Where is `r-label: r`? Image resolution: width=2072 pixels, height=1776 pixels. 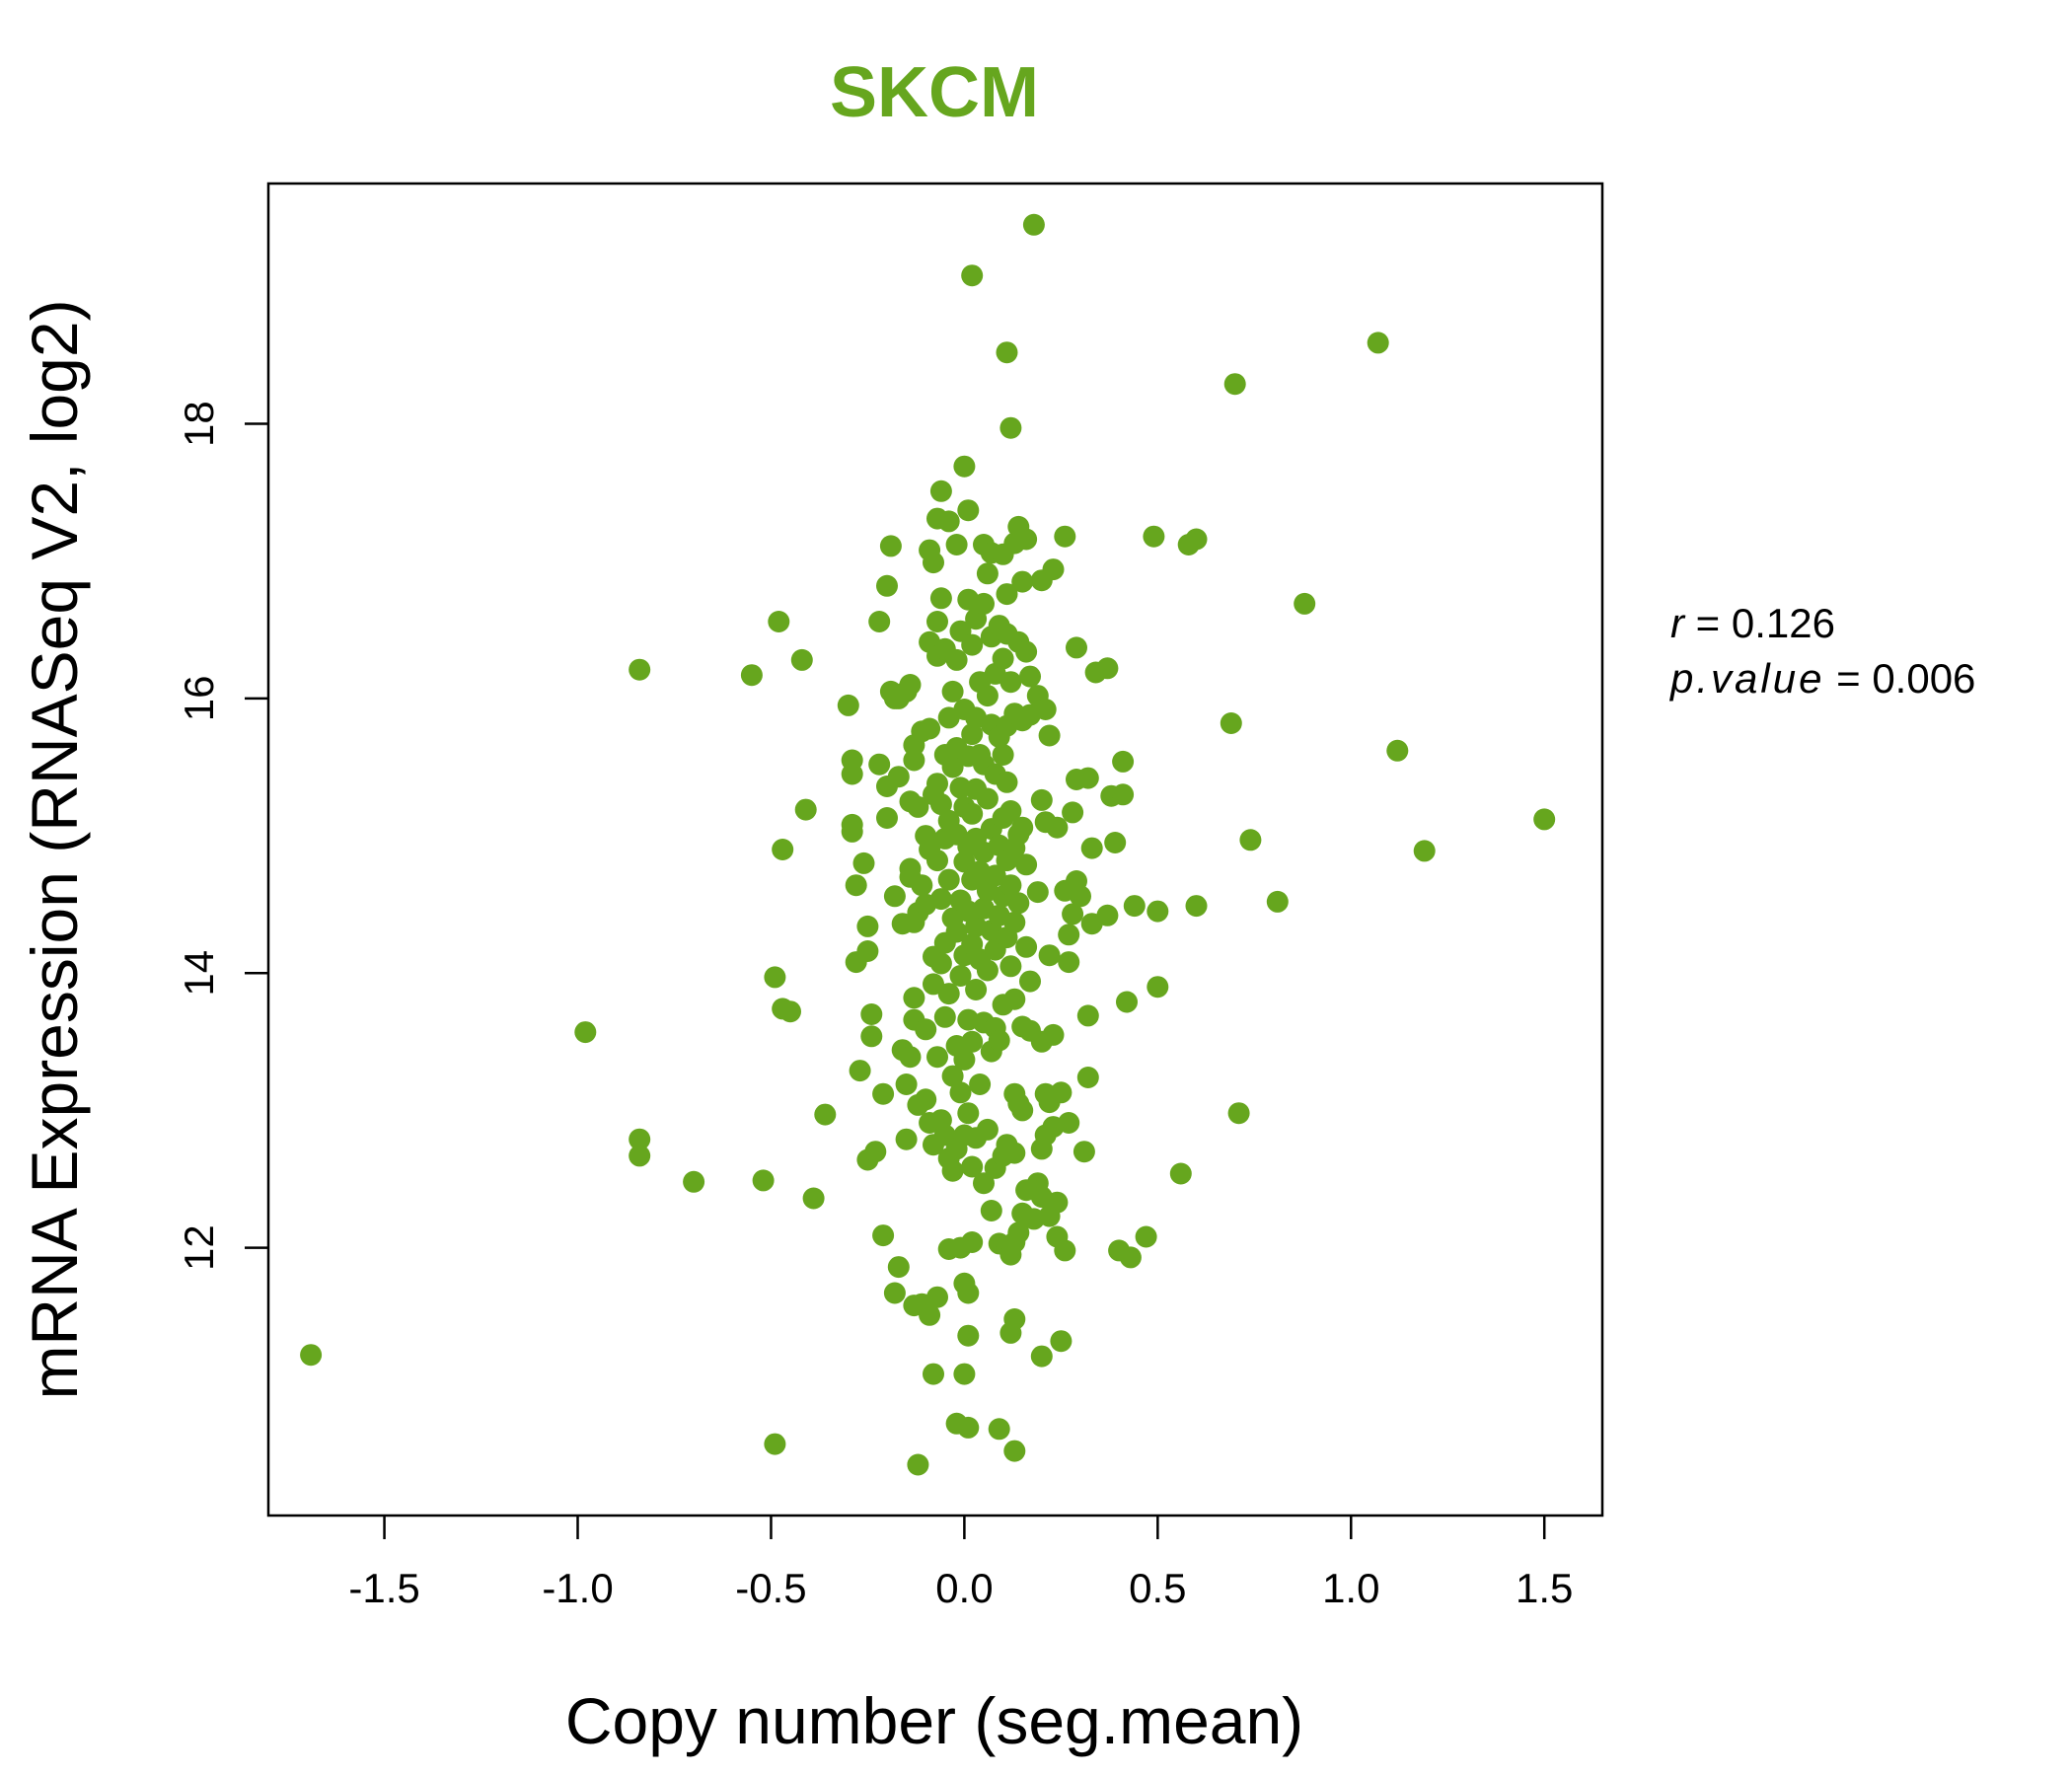
r-label: r is located at coordinates (1678, 623).